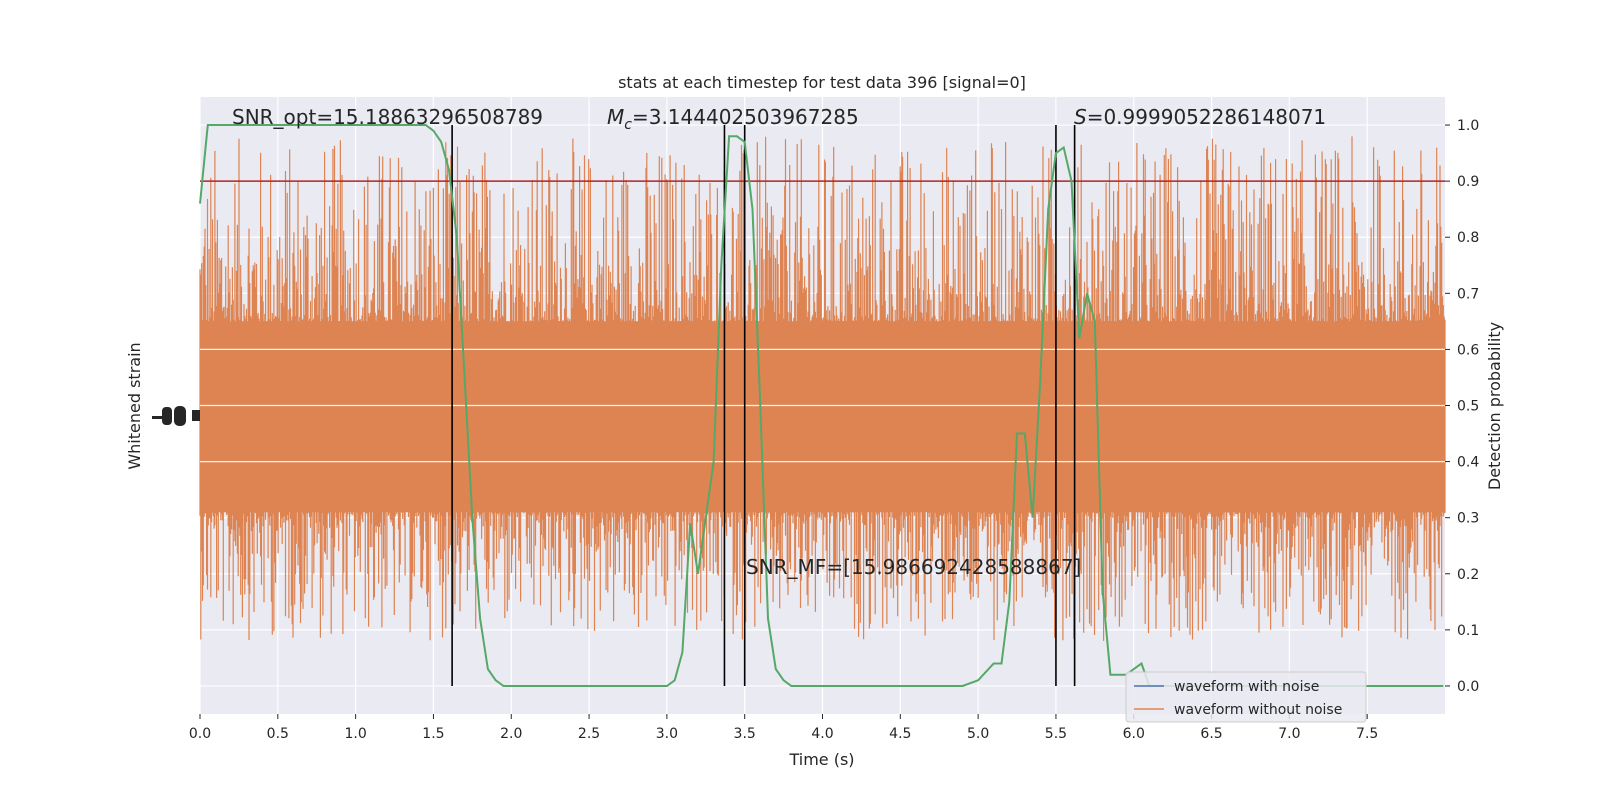  What do you see at coordinates (1468, 294) in the screenshot?
I see `y-right-tick-label: 0.7` at bounding box center [1468, 294].